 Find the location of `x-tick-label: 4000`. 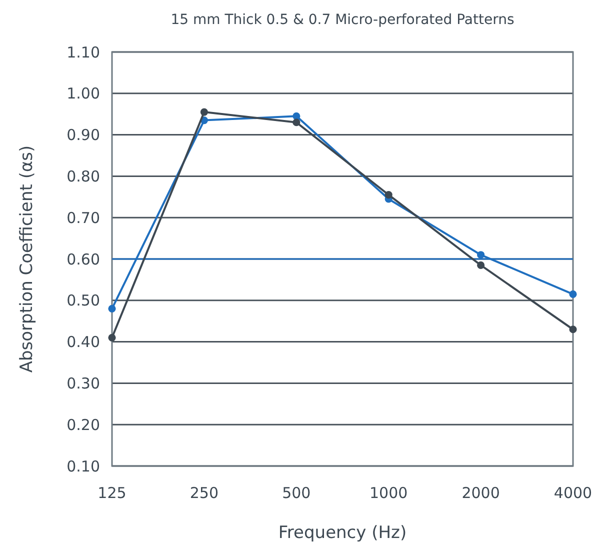

x-tick-label: 4000 is located at coordinates (573, 493).